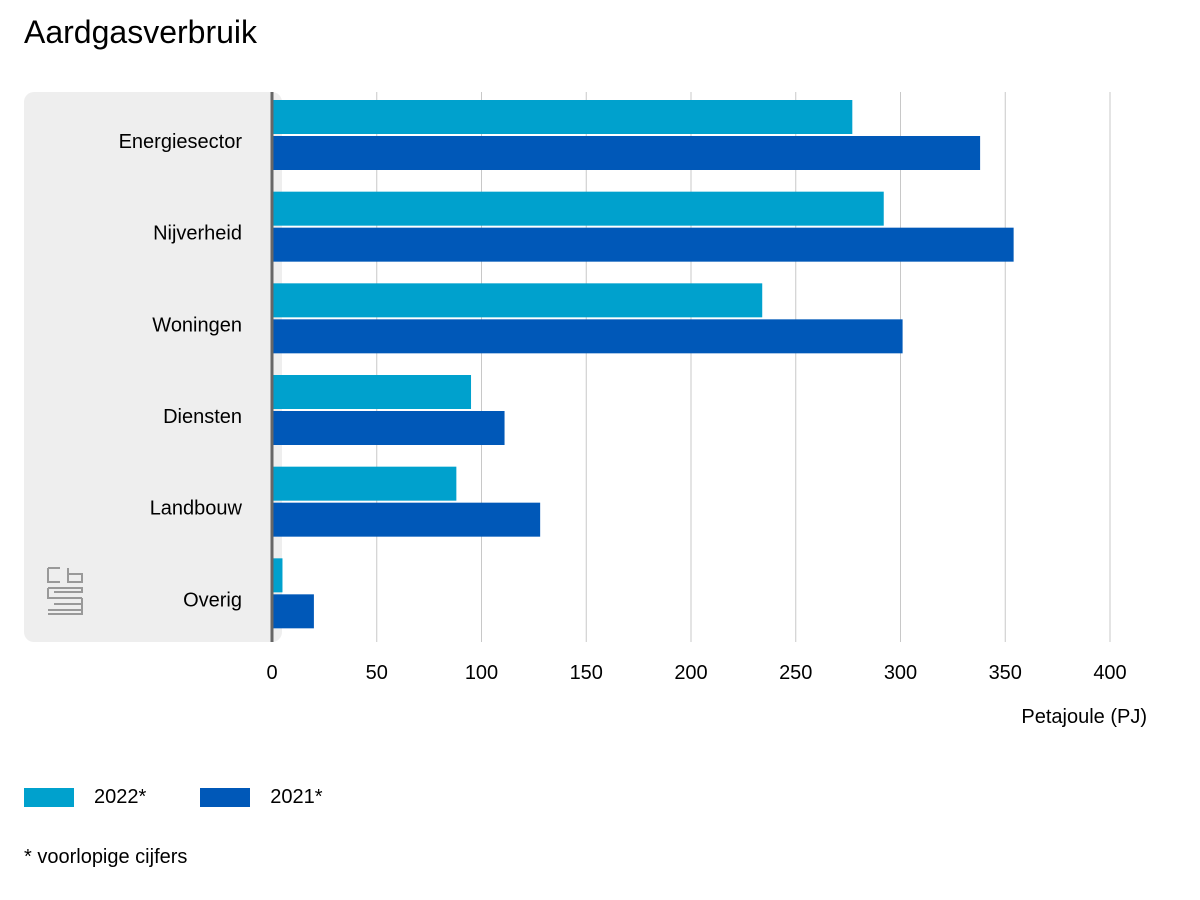 The width and height of the screenshot is (1200, 900). What do you see at coordinates (49, 797) in the screenshot?
I see `legend-swatch-2022` at bounding box center [49, 797].